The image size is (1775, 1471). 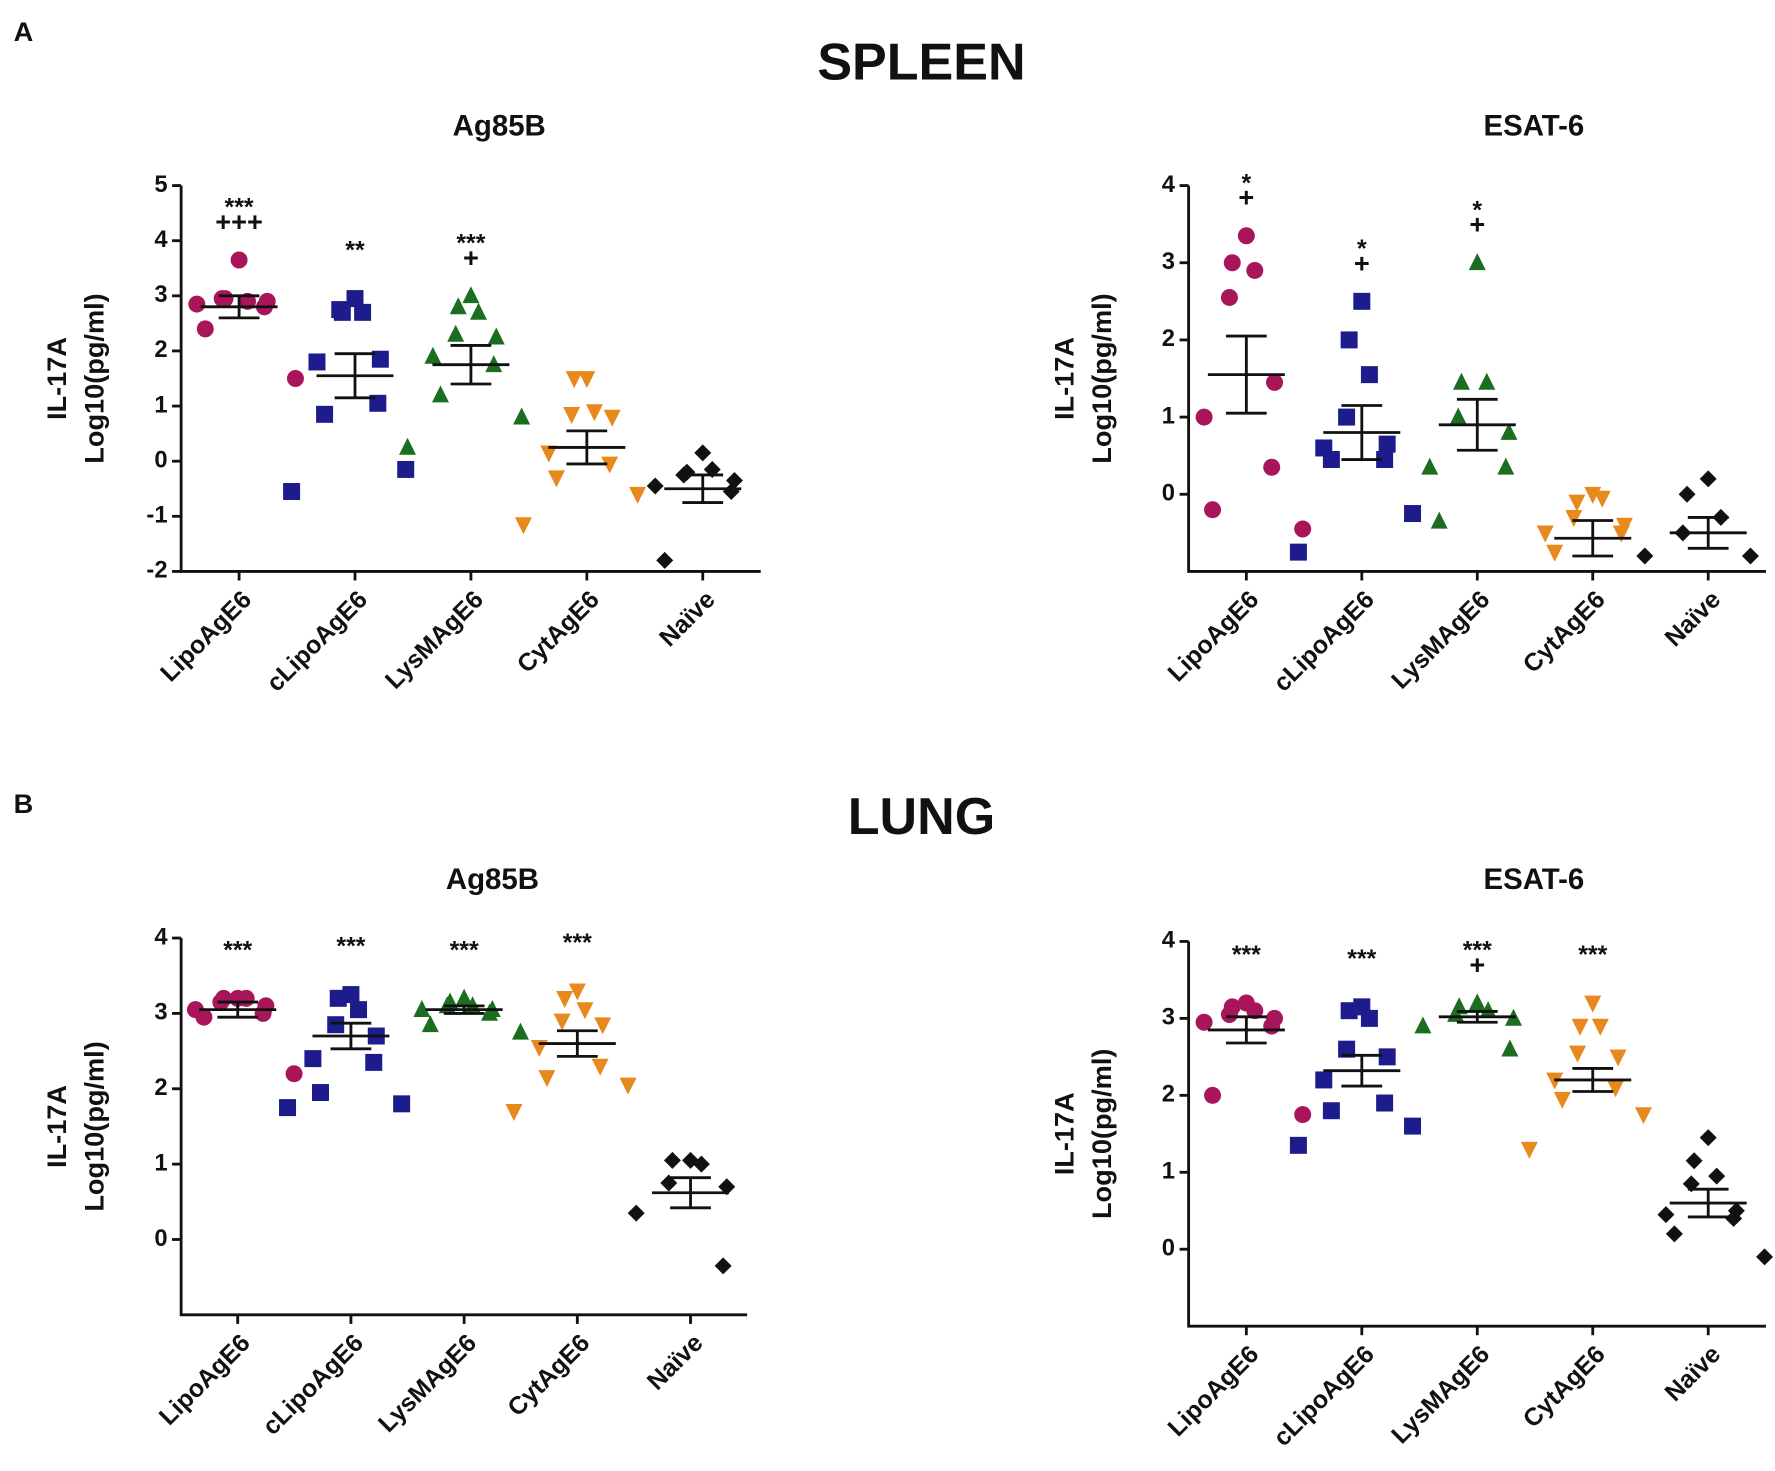 I want to click on chart-title: Ag85B, so click(x=492, y=879).